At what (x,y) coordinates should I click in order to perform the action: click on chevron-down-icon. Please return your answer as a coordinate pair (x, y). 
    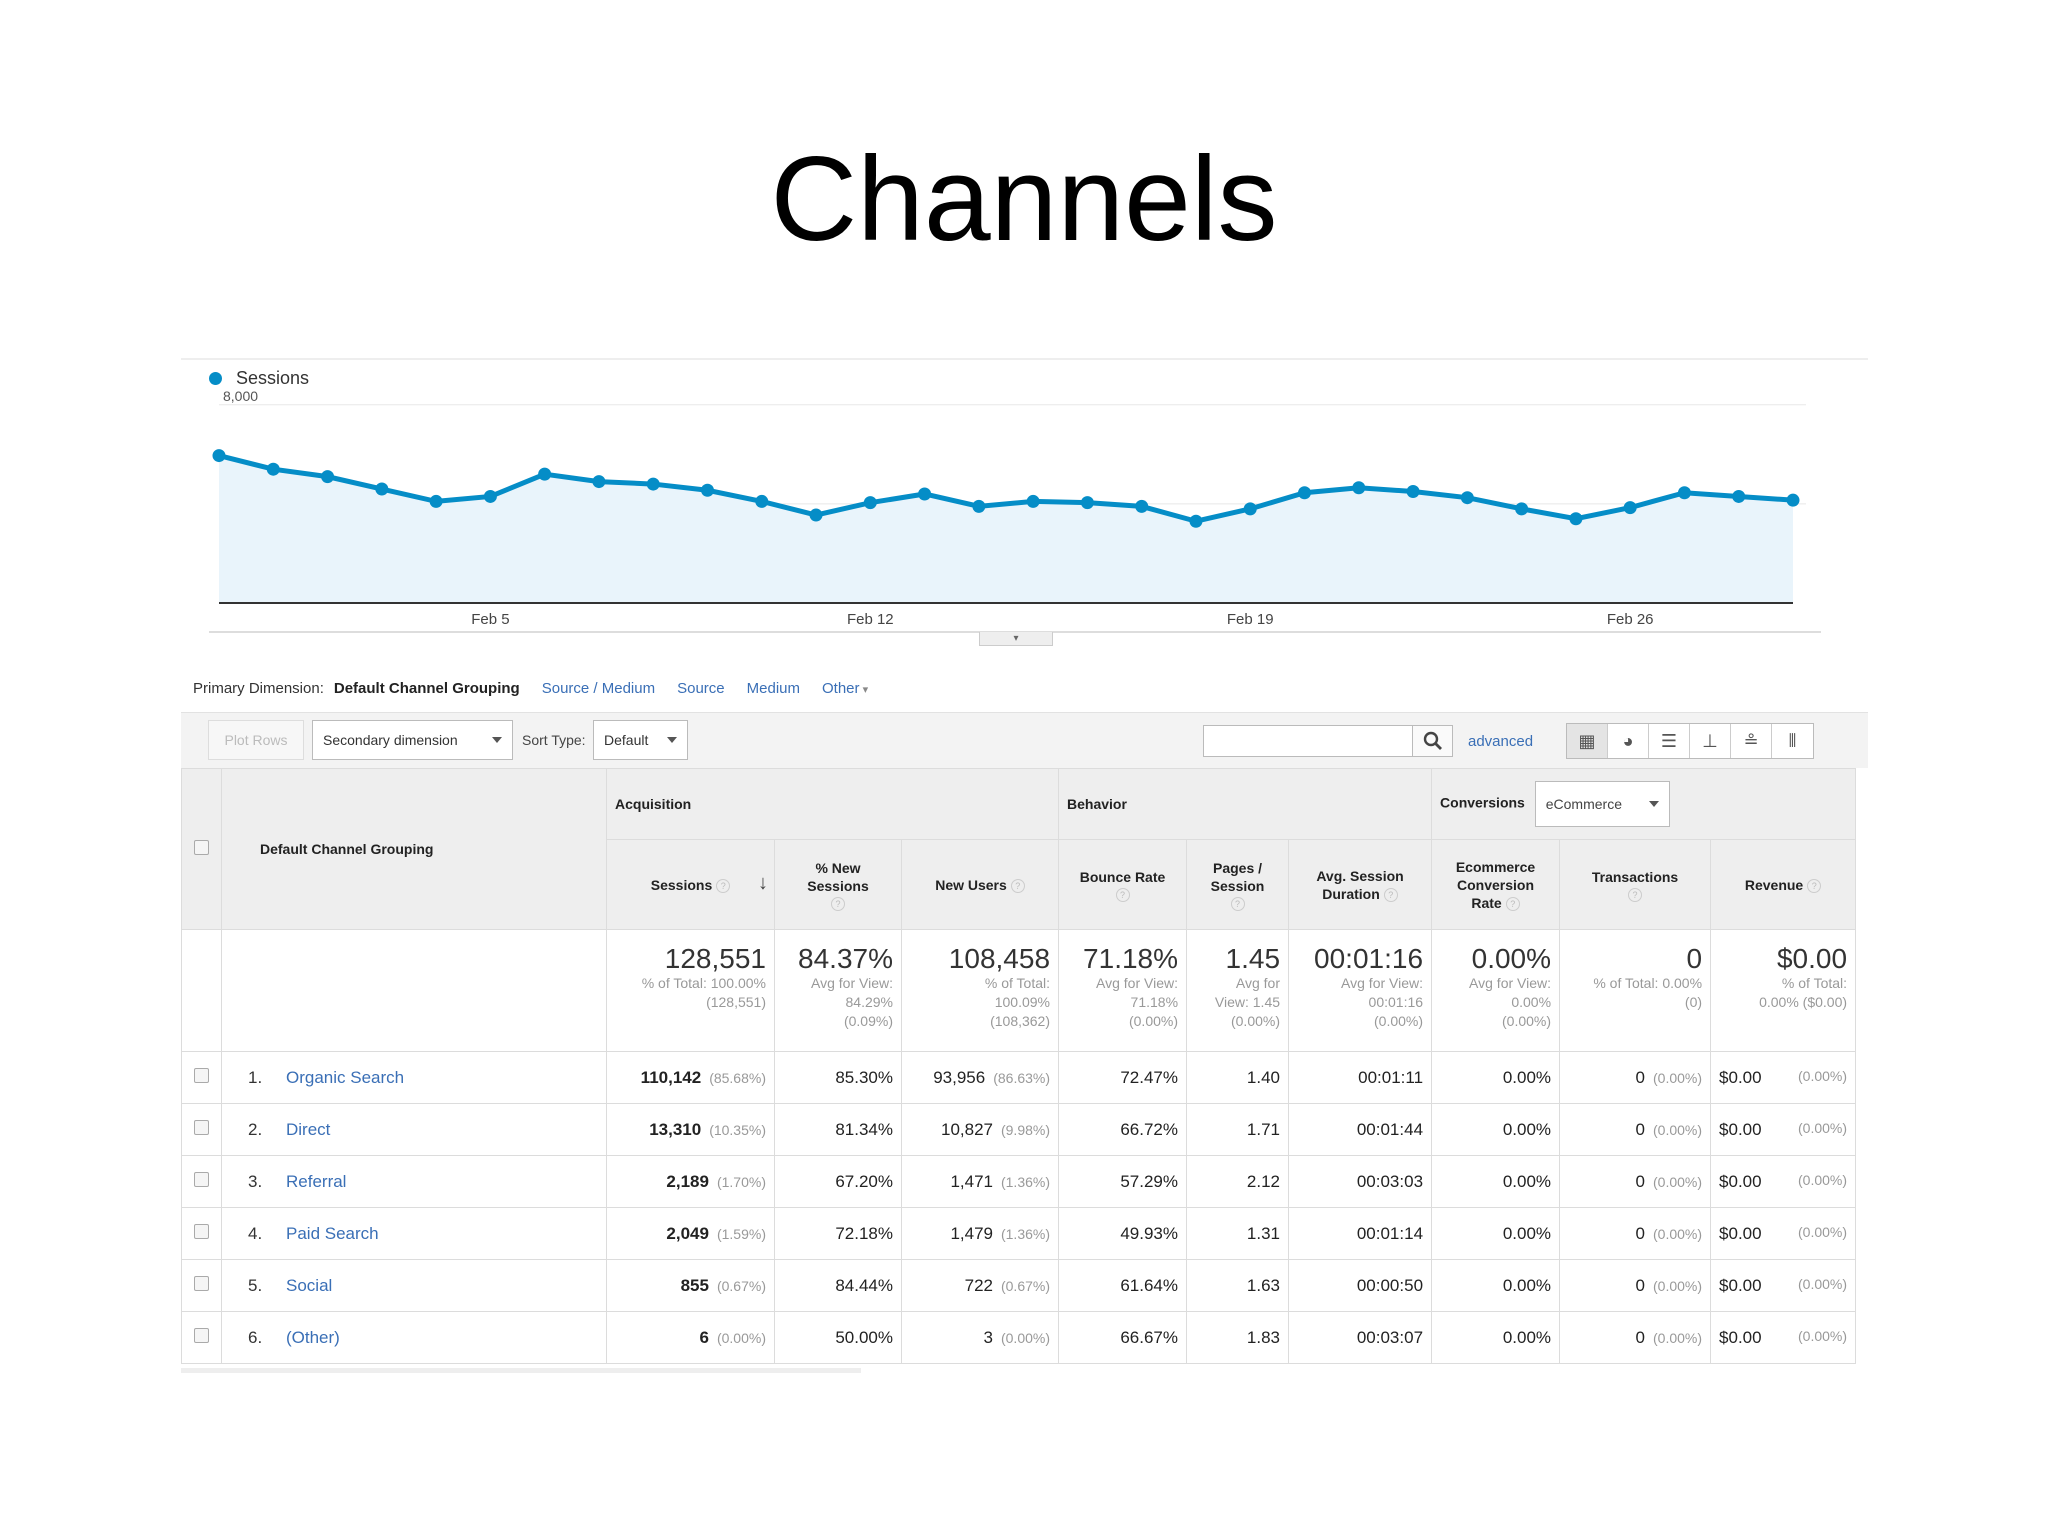
    Looking at the image, I should click on (672, 740).